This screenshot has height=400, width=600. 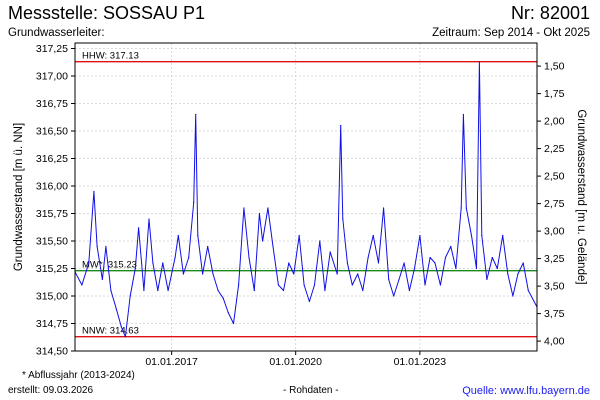 I want to click on y2-tick-label: 3,75, so click(x=554, y=314).